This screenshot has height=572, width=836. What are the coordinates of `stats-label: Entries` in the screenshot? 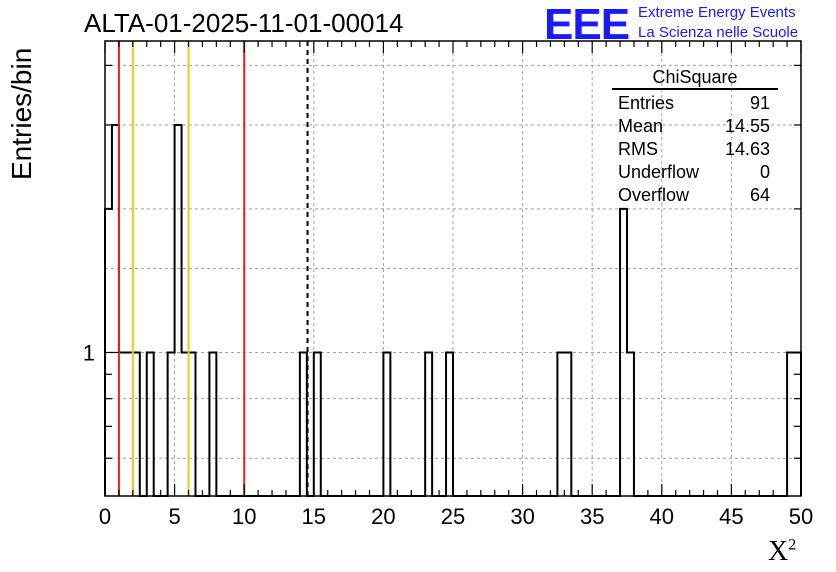 It's located at (646, 103).